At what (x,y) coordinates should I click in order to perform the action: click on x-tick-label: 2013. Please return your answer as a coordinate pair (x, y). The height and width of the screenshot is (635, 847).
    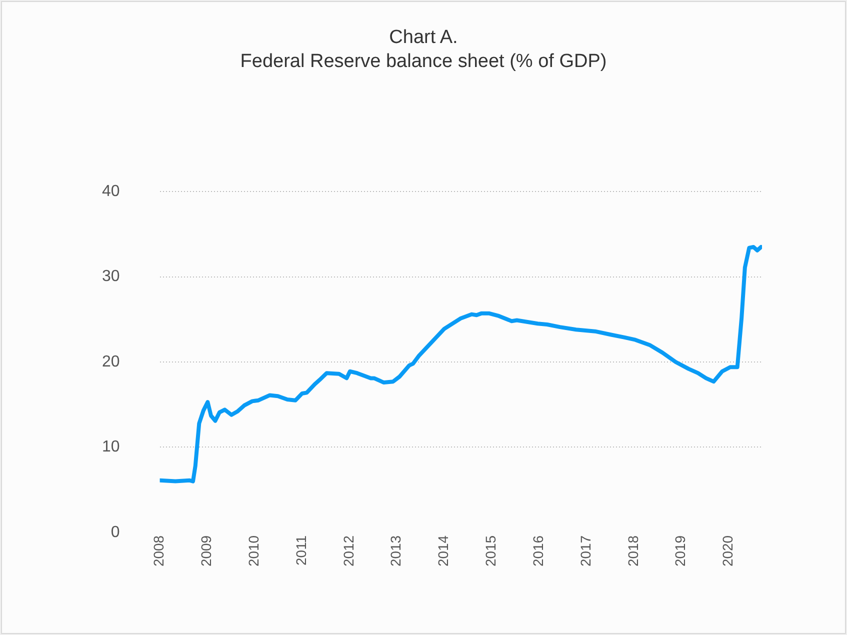
    Looking at the image, I should click on (396, 551).